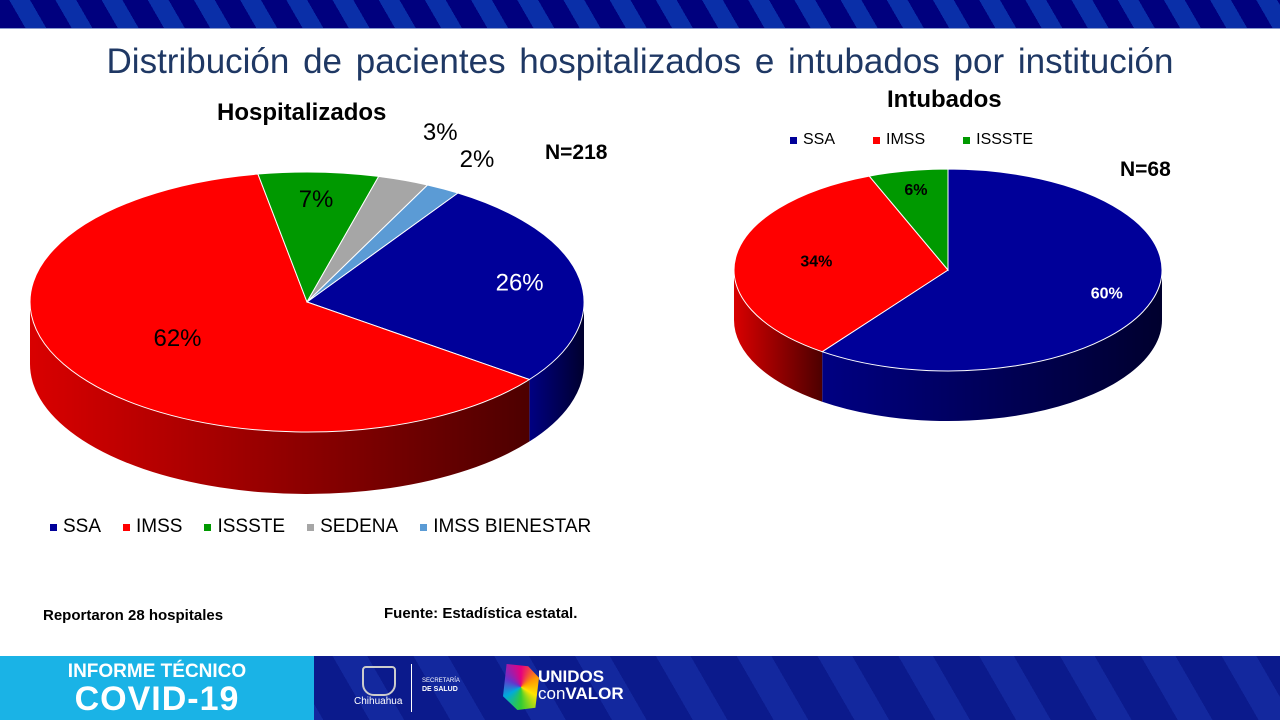 Image resolution: width=1280 pixels, height=720 pixels. I want to click on chart-title-intubados: Intubados, so click(944, 99).